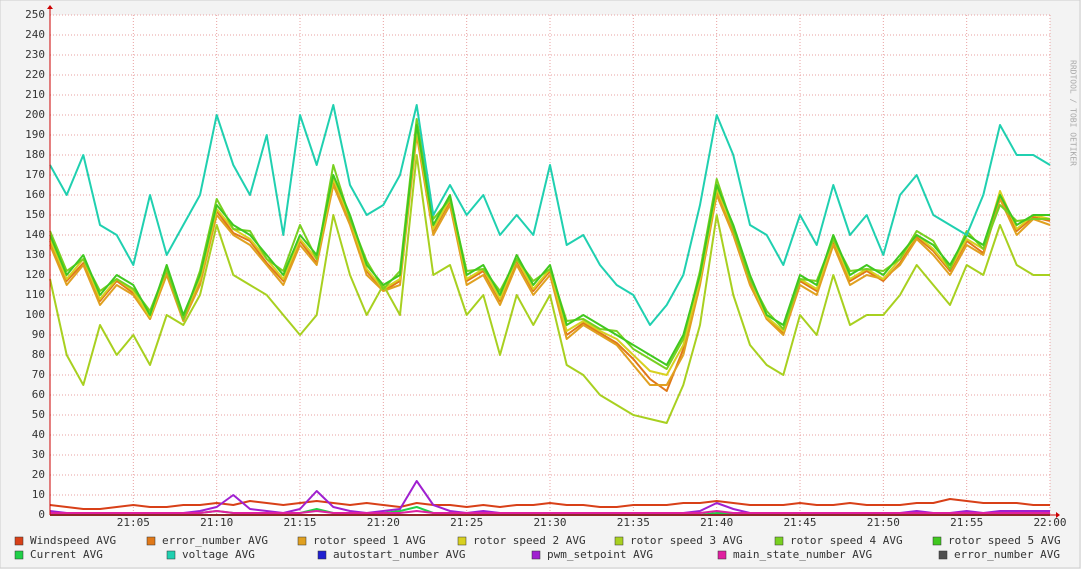  I want to click on legend-label: rotor speed 1 AVG, so click(369, 540).